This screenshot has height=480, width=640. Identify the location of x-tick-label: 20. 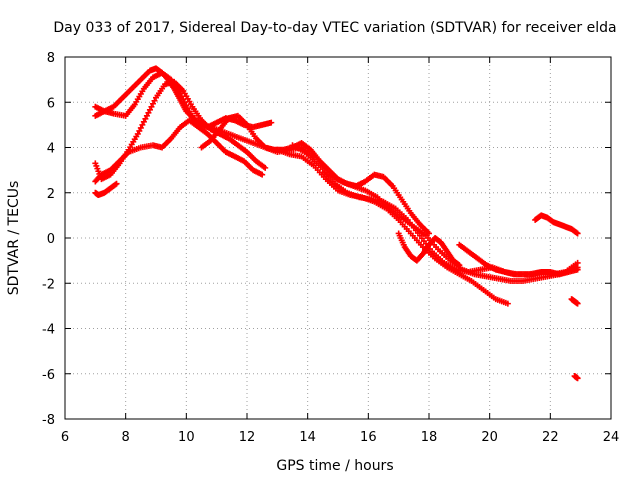
(489, 437).